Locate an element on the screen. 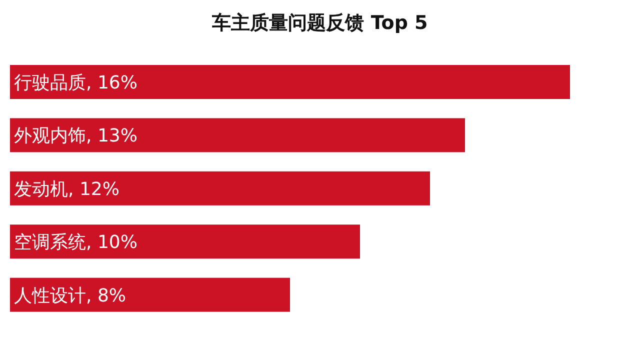 The height and width of the screenshot is (363, 640). y-tick-label: 人性设计 is located at coordinates (50, 295).